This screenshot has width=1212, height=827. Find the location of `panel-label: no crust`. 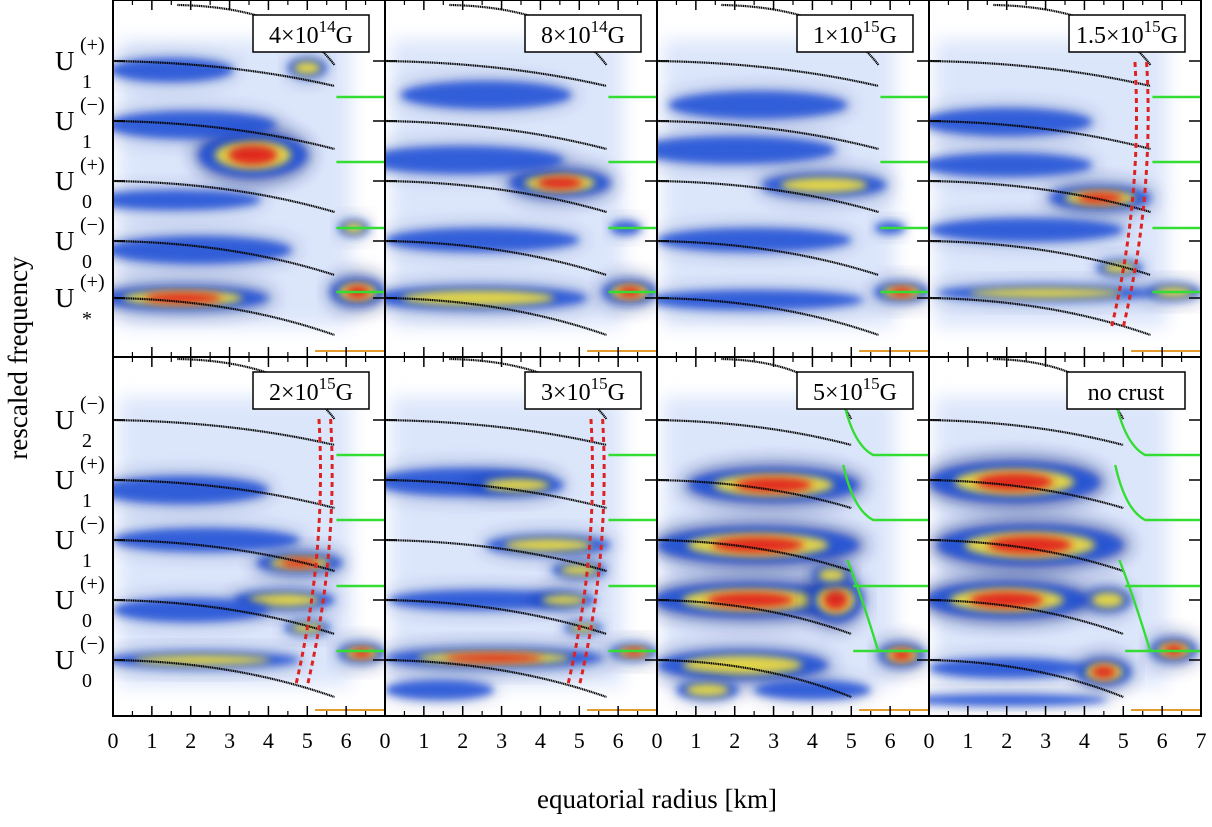

panel-label: no crust is located at coordinates (1126, 390).